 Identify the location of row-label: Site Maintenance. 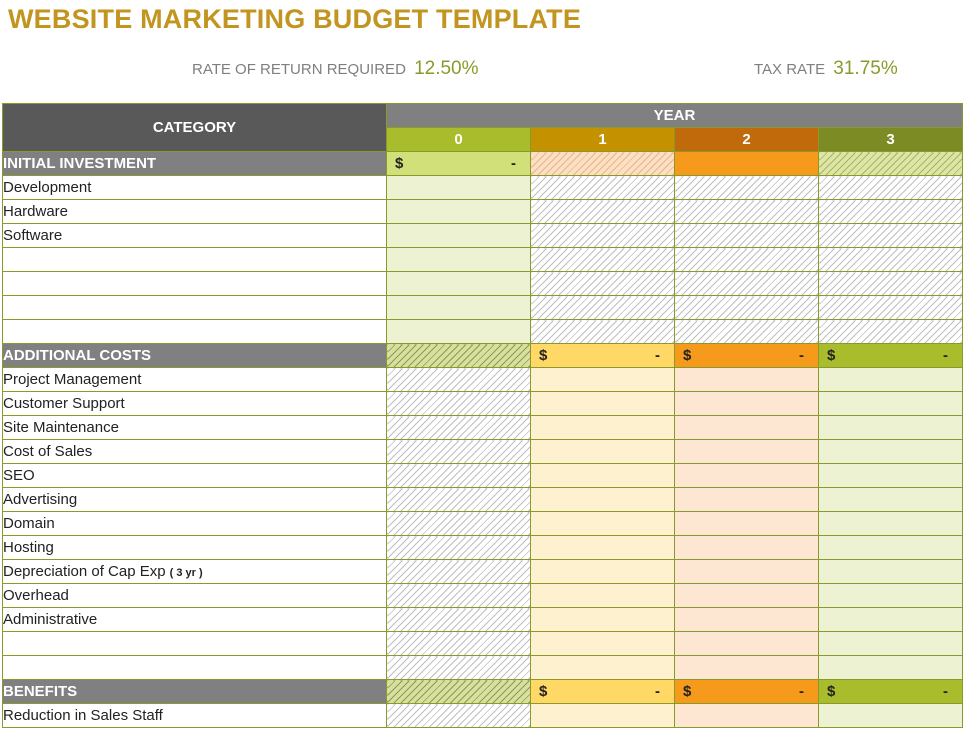
(194, 427).